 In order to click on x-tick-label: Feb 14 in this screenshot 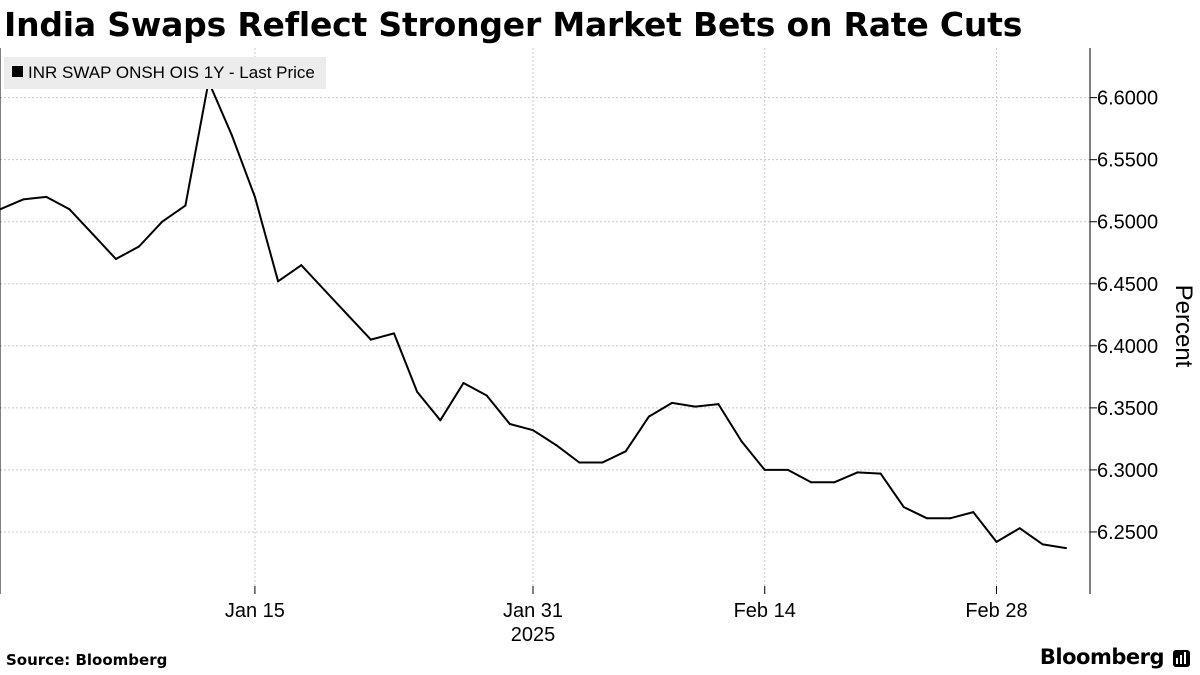, I will do `click(765, 611)`.